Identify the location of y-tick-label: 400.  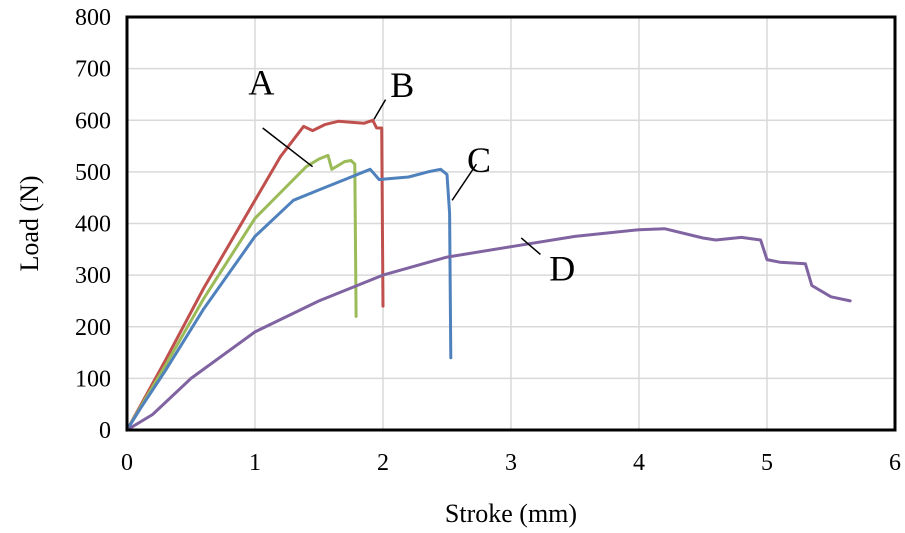
(93, 225).